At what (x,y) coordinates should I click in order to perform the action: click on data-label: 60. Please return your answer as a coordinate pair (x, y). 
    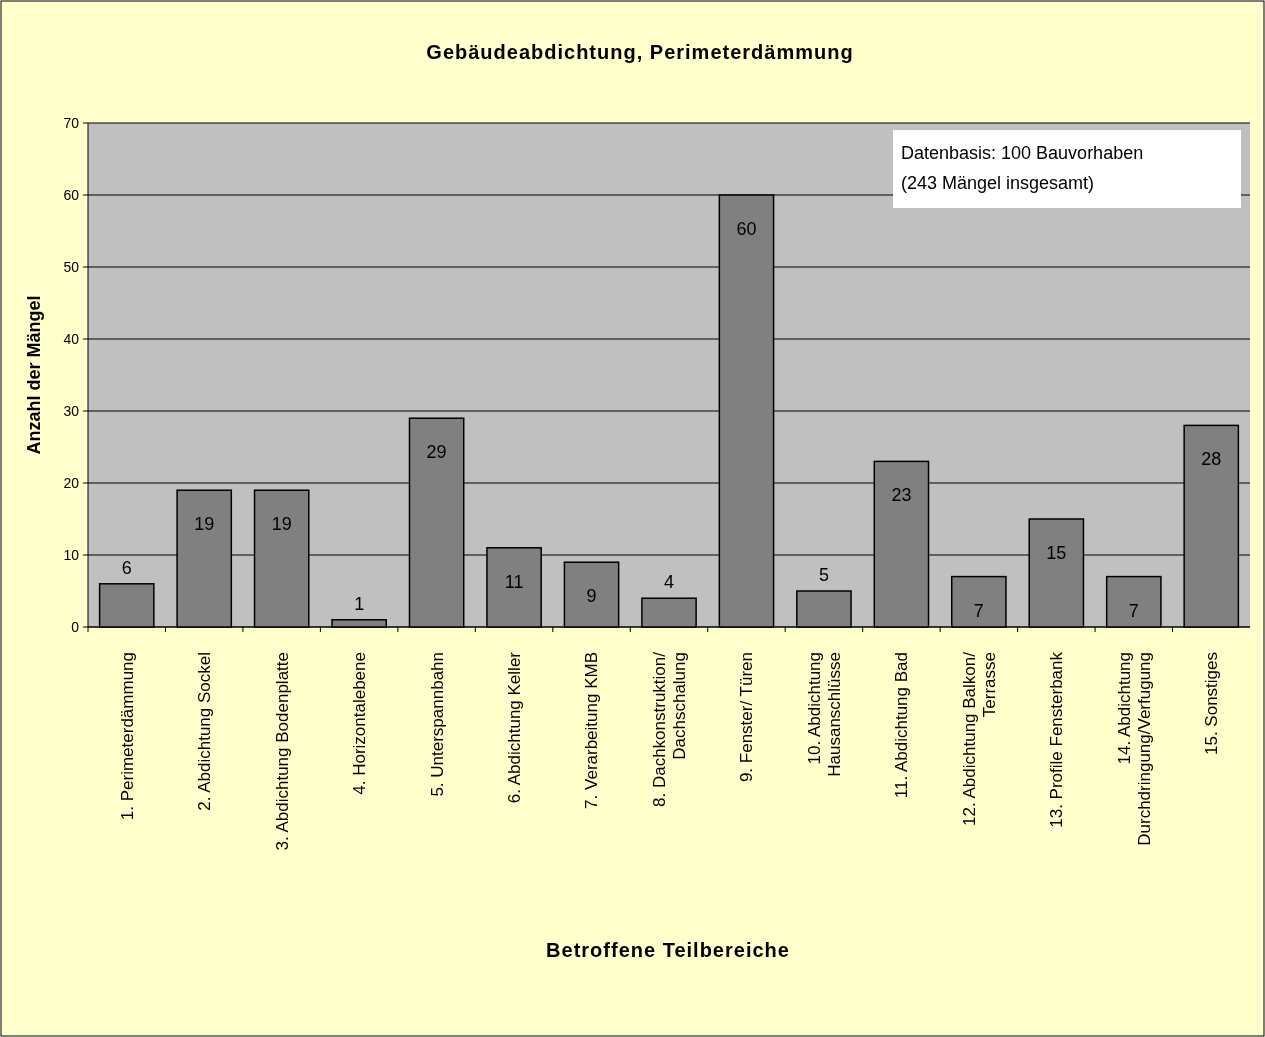
    Looking at the image, I should click on (746, 229).